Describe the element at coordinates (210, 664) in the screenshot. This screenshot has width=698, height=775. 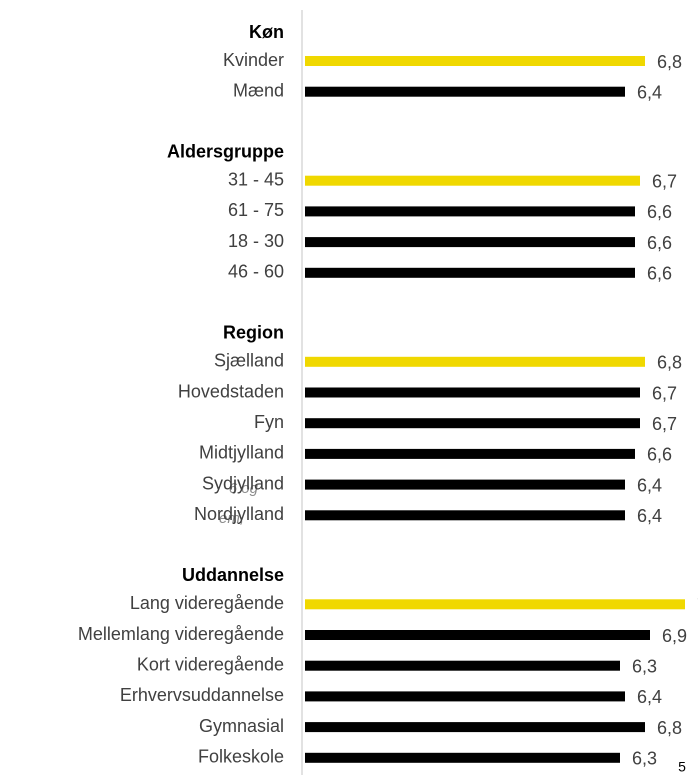
I see `category-label: Kort videregående` at that location.